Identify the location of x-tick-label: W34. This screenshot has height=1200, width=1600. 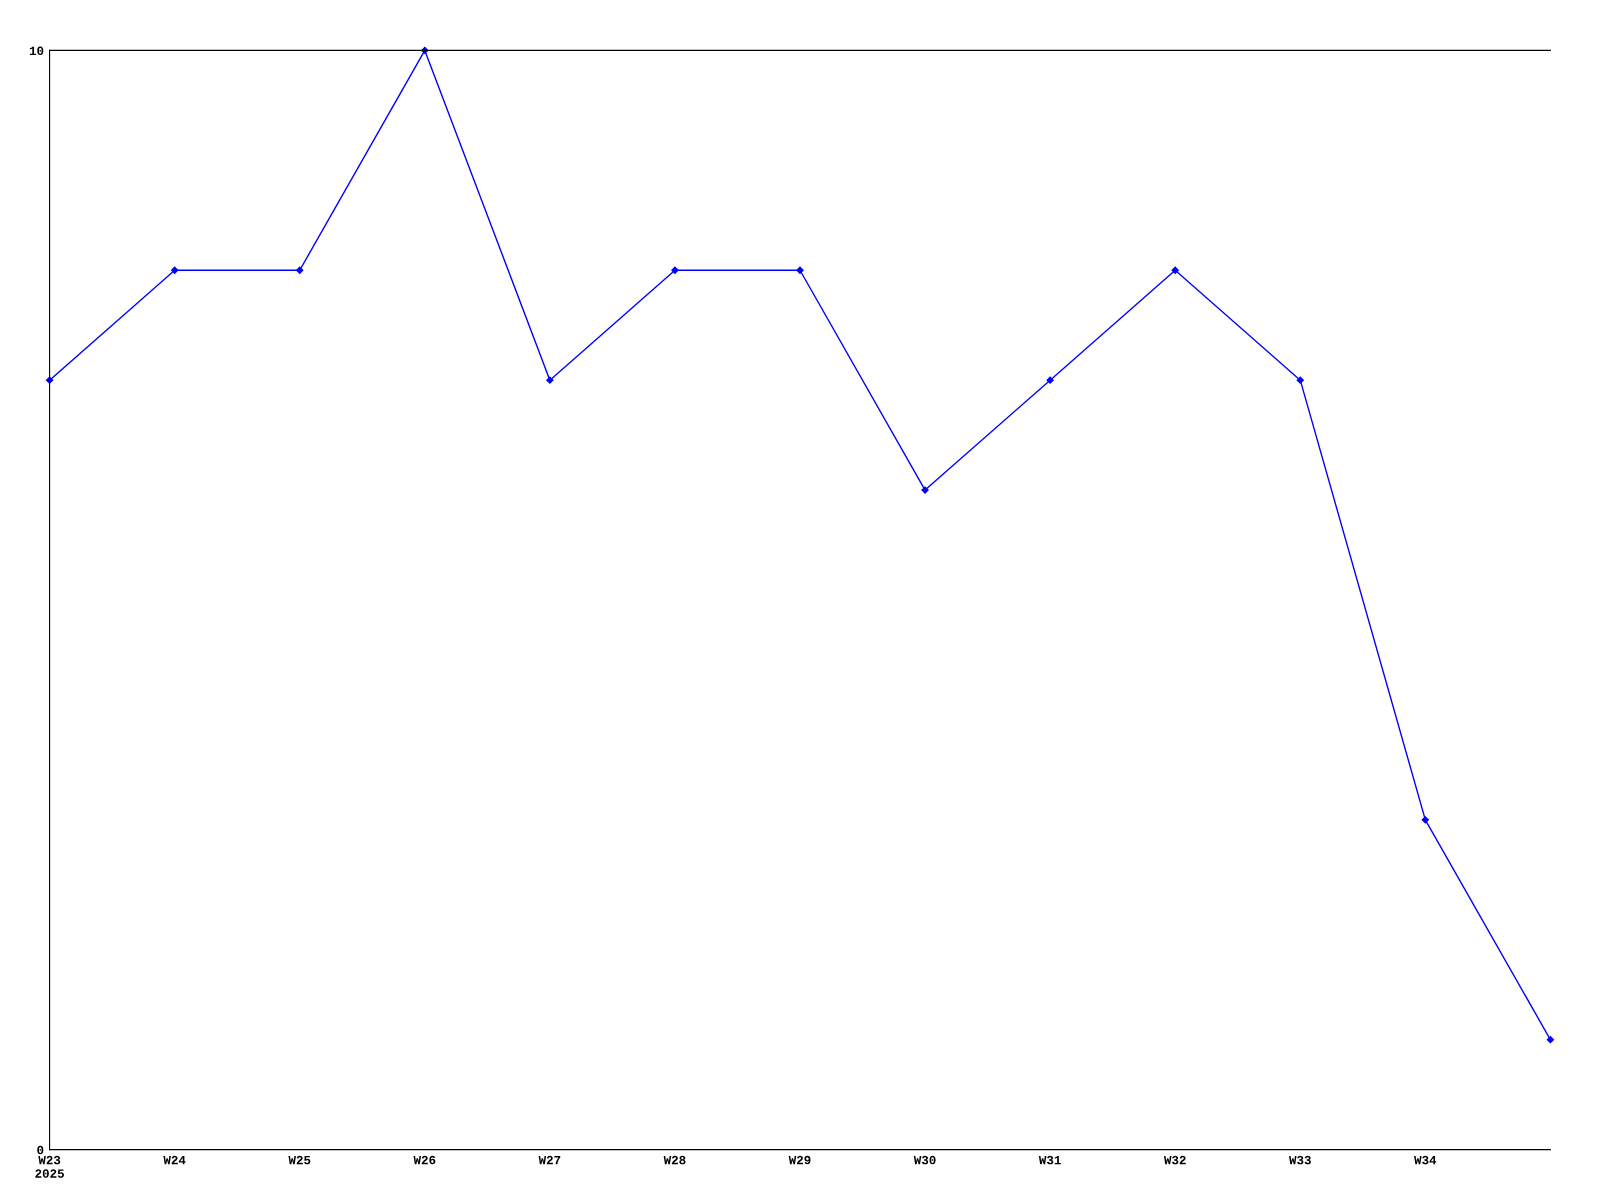
(1425, 1160).